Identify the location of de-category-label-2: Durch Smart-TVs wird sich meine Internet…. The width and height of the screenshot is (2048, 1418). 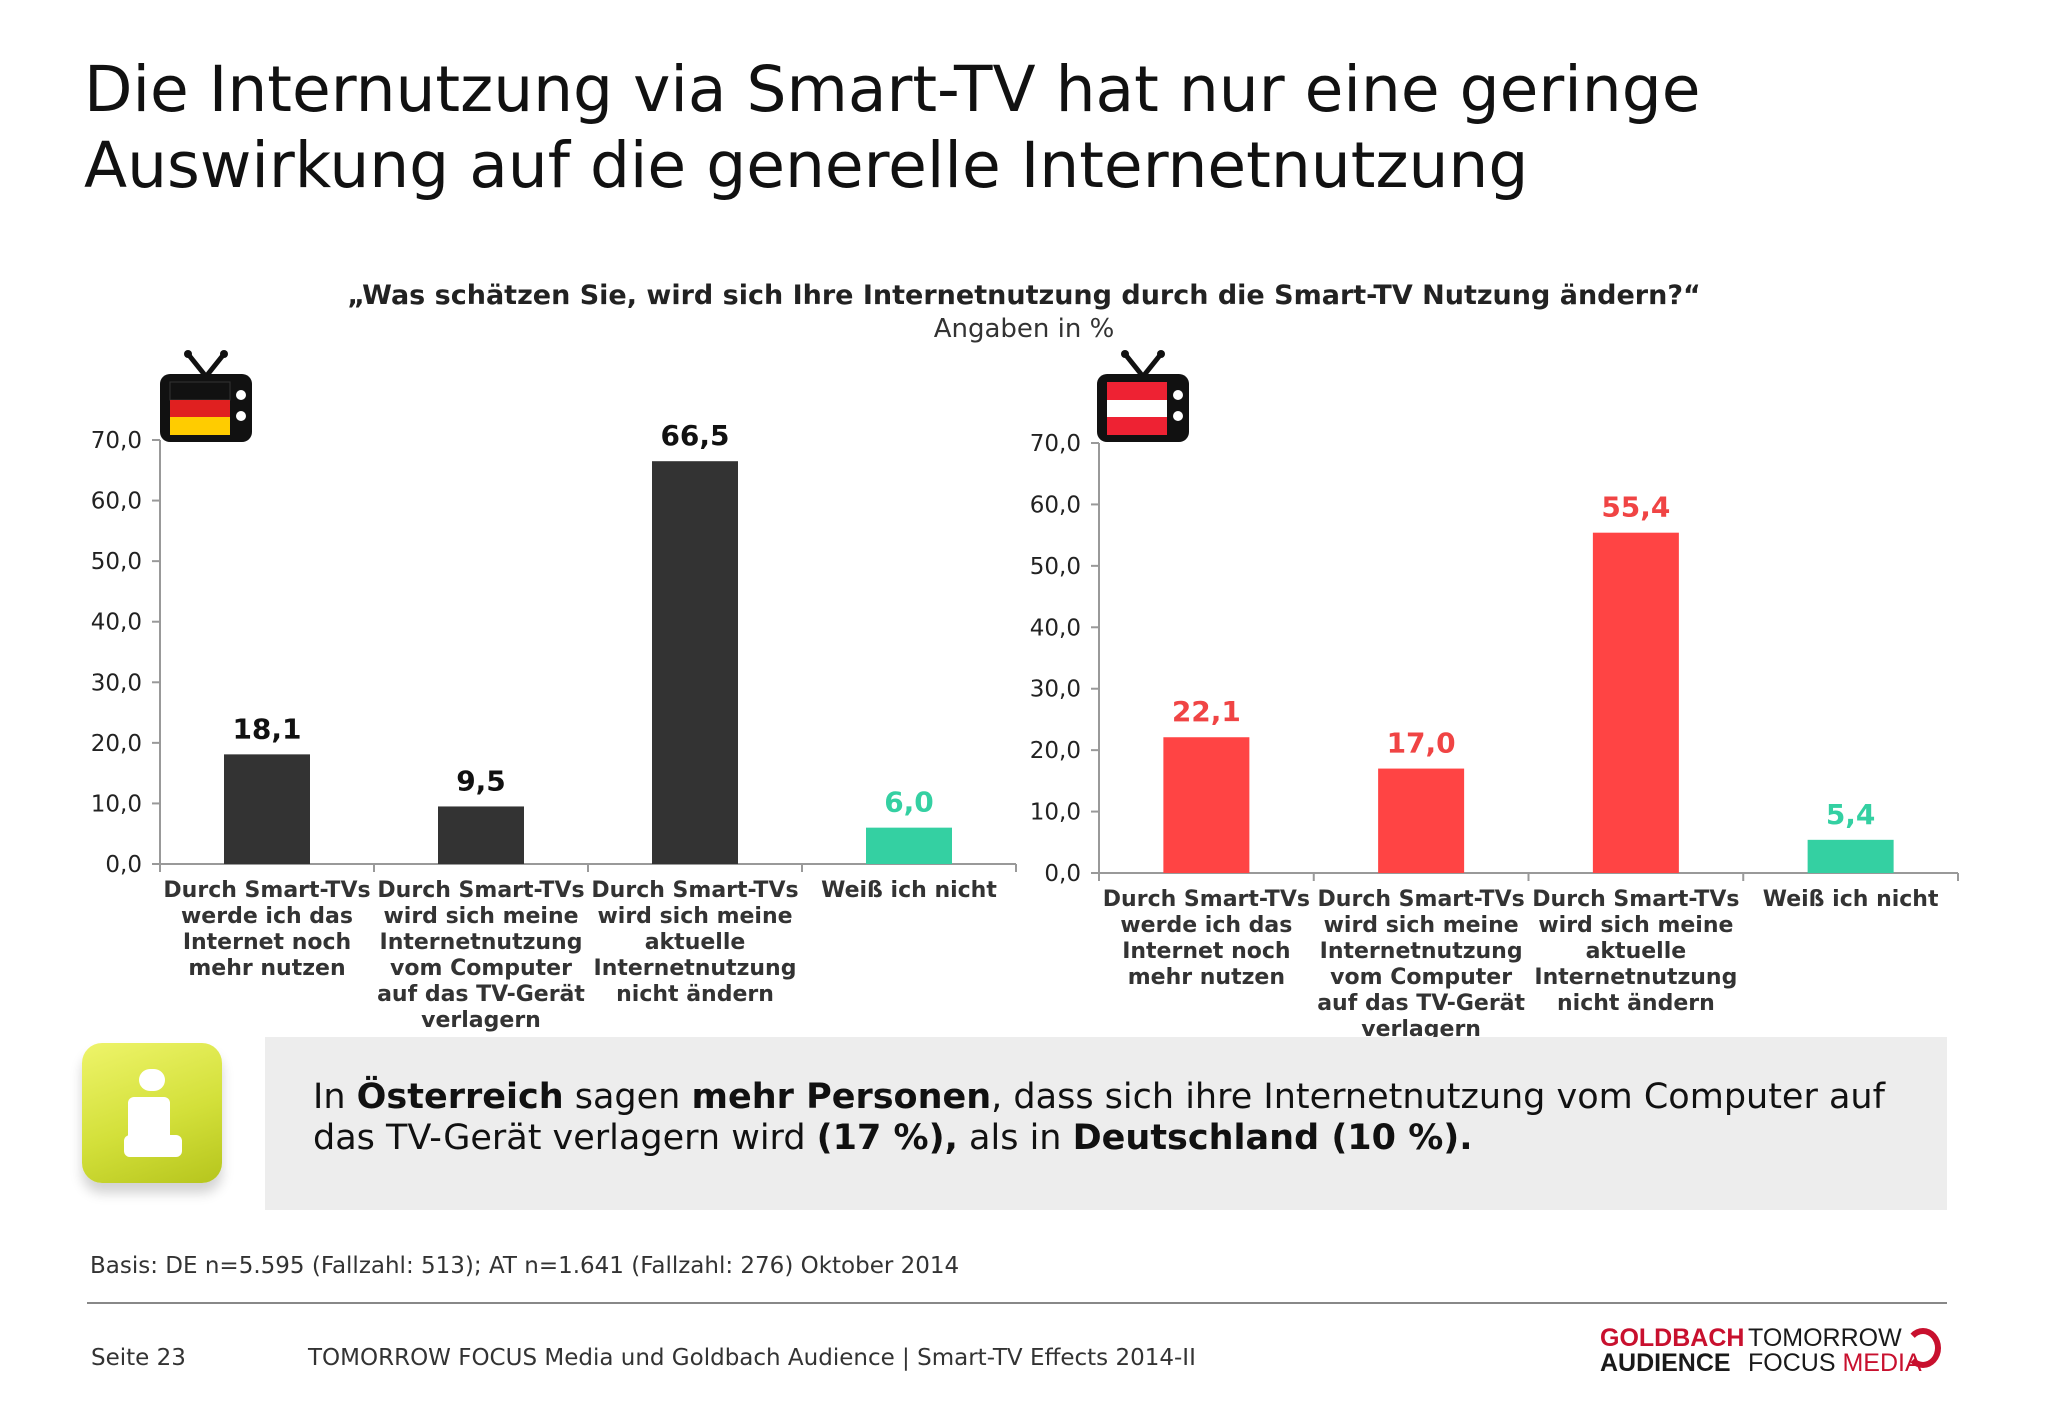
(481, 955).